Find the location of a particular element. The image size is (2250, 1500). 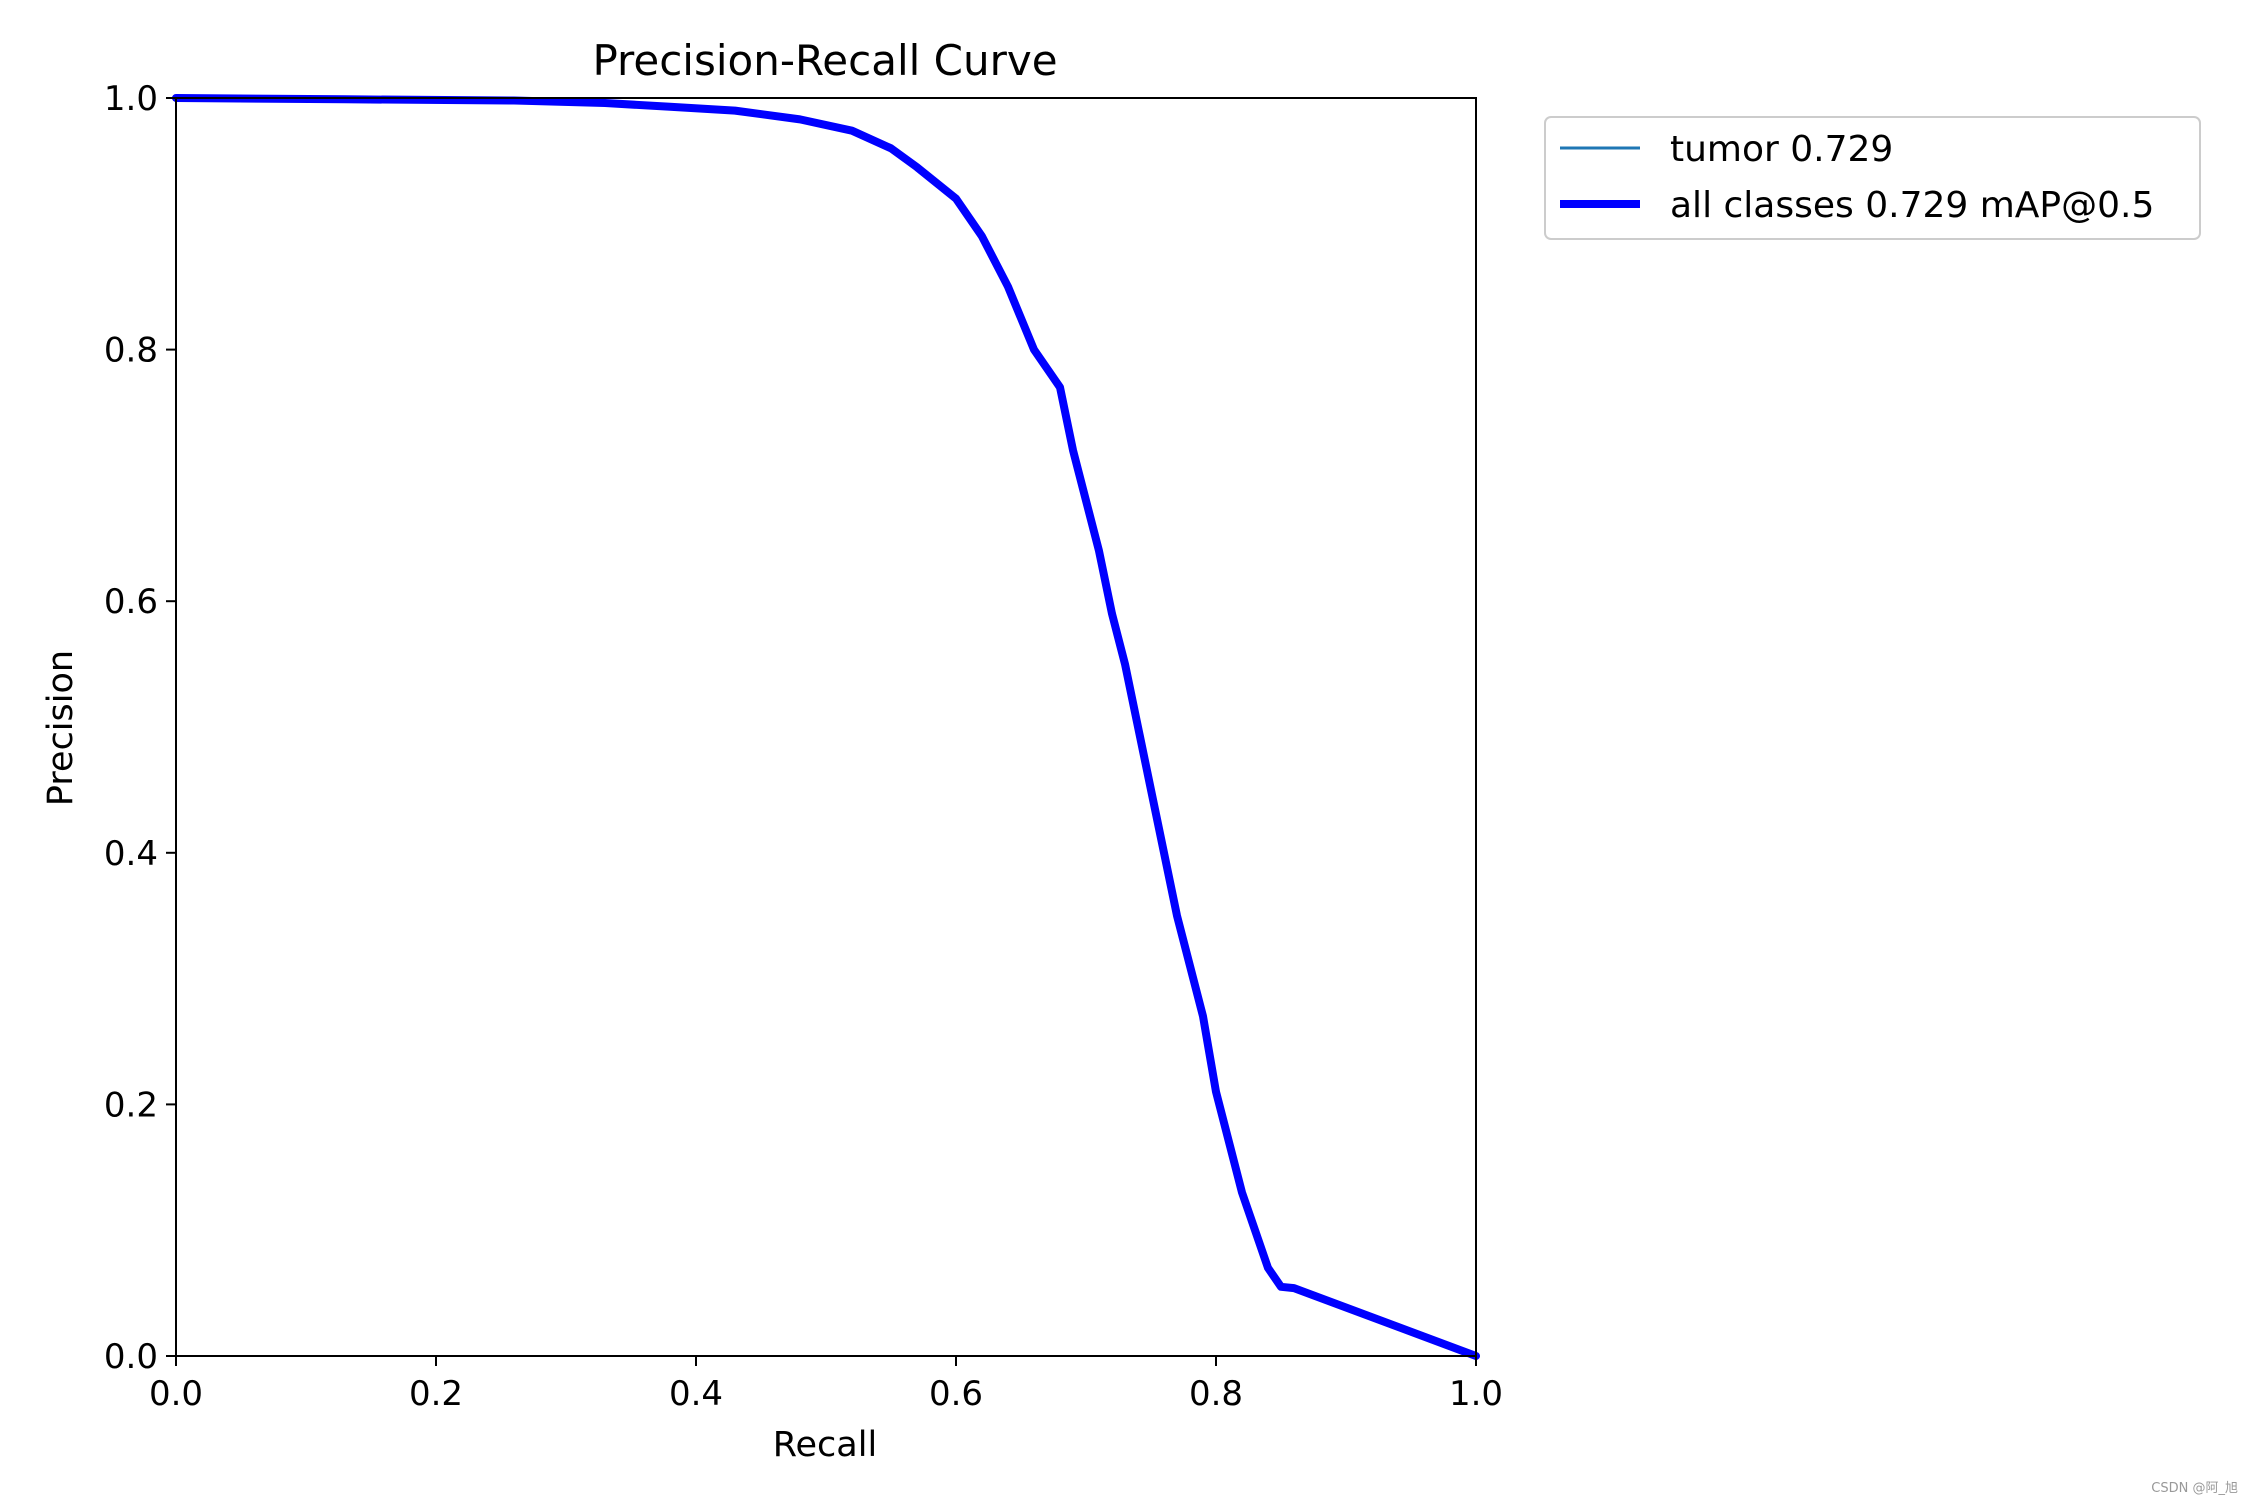

y-axis: 0.0 0.2 0.4 0.6 0.8 1.0 is located at coordinates (140, 728).